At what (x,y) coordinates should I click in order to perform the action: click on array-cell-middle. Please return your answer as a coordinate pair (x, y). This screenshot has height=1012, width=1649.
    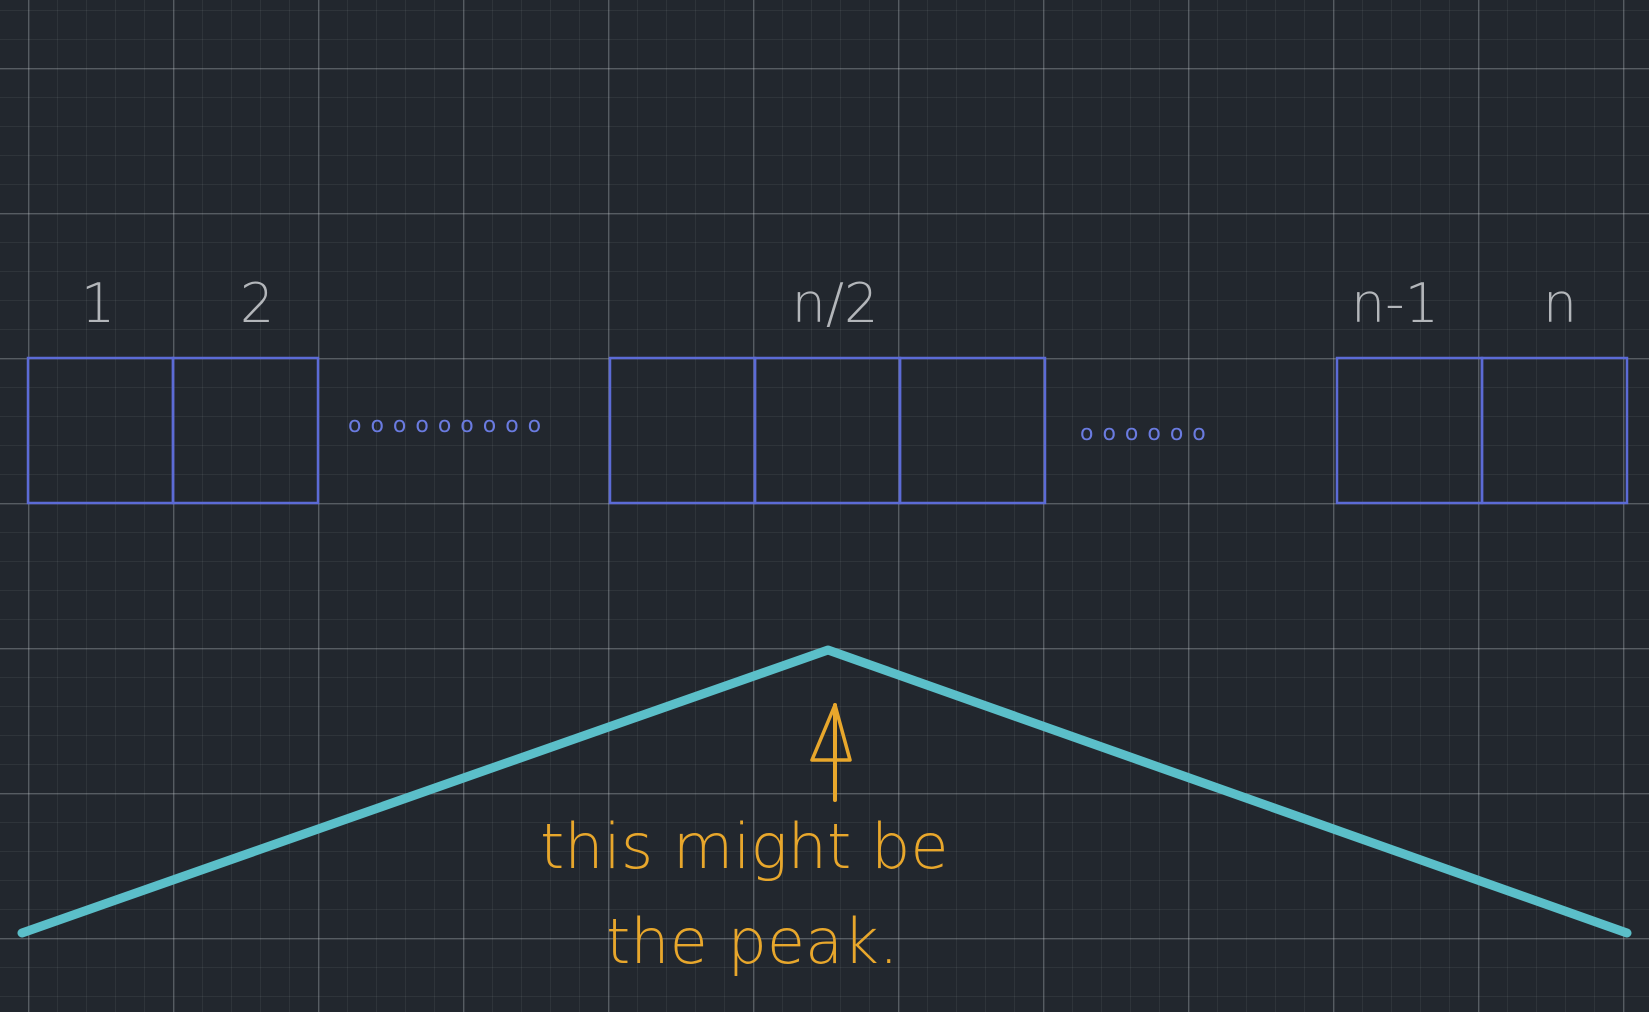
    Looking at the image, I should click on (827, 430).